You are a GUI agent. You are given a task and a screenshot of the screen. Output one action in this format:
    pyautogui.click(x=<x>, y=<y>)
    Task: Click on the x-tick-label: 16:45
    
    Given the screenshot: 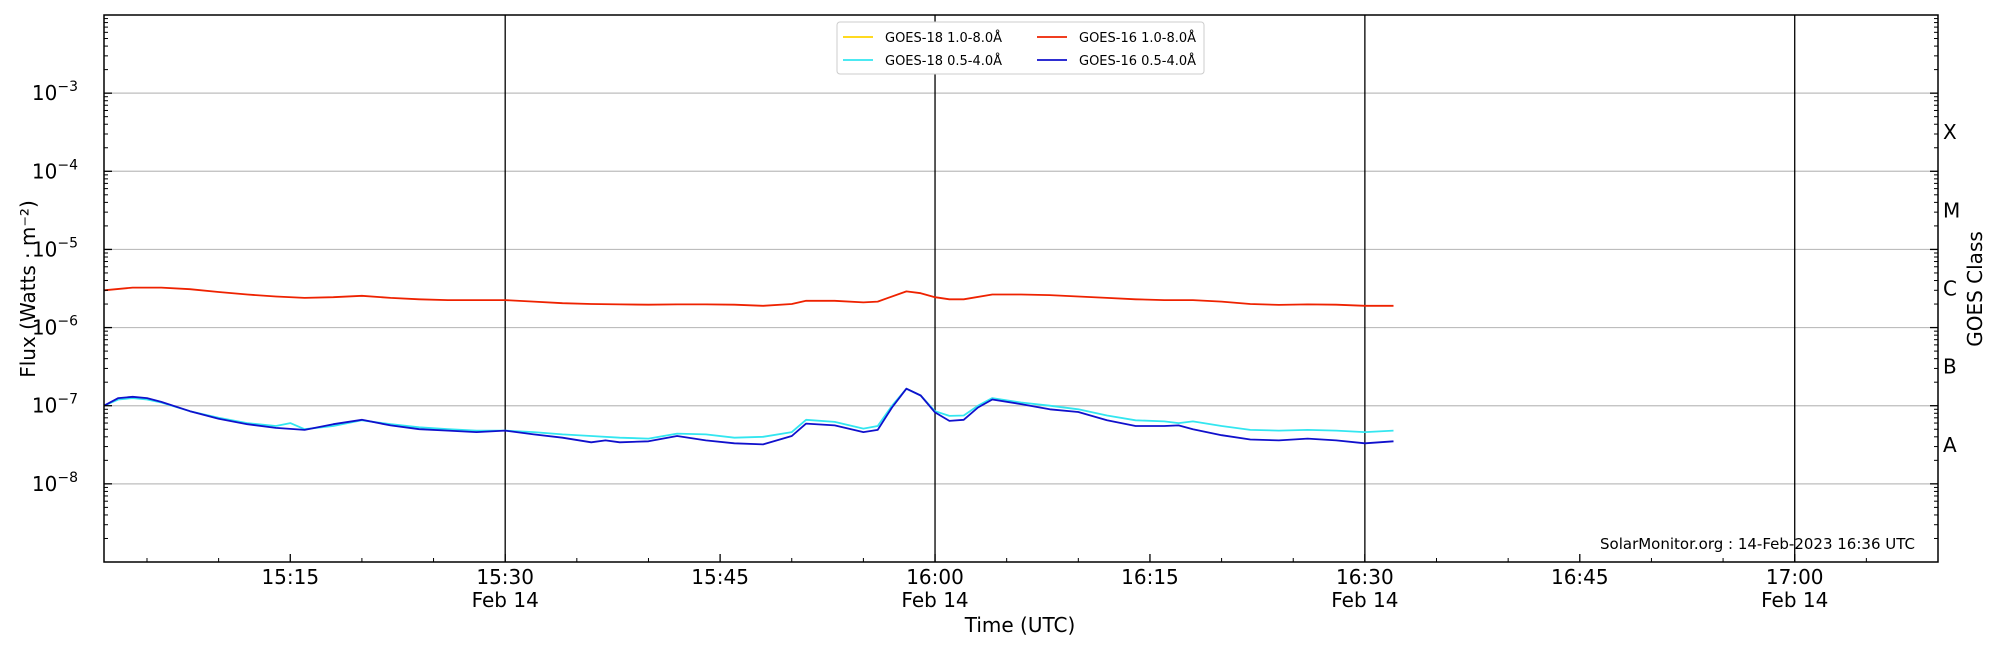 What is the action you would take?
    pyautogui.click(x=1580, y=577)
    